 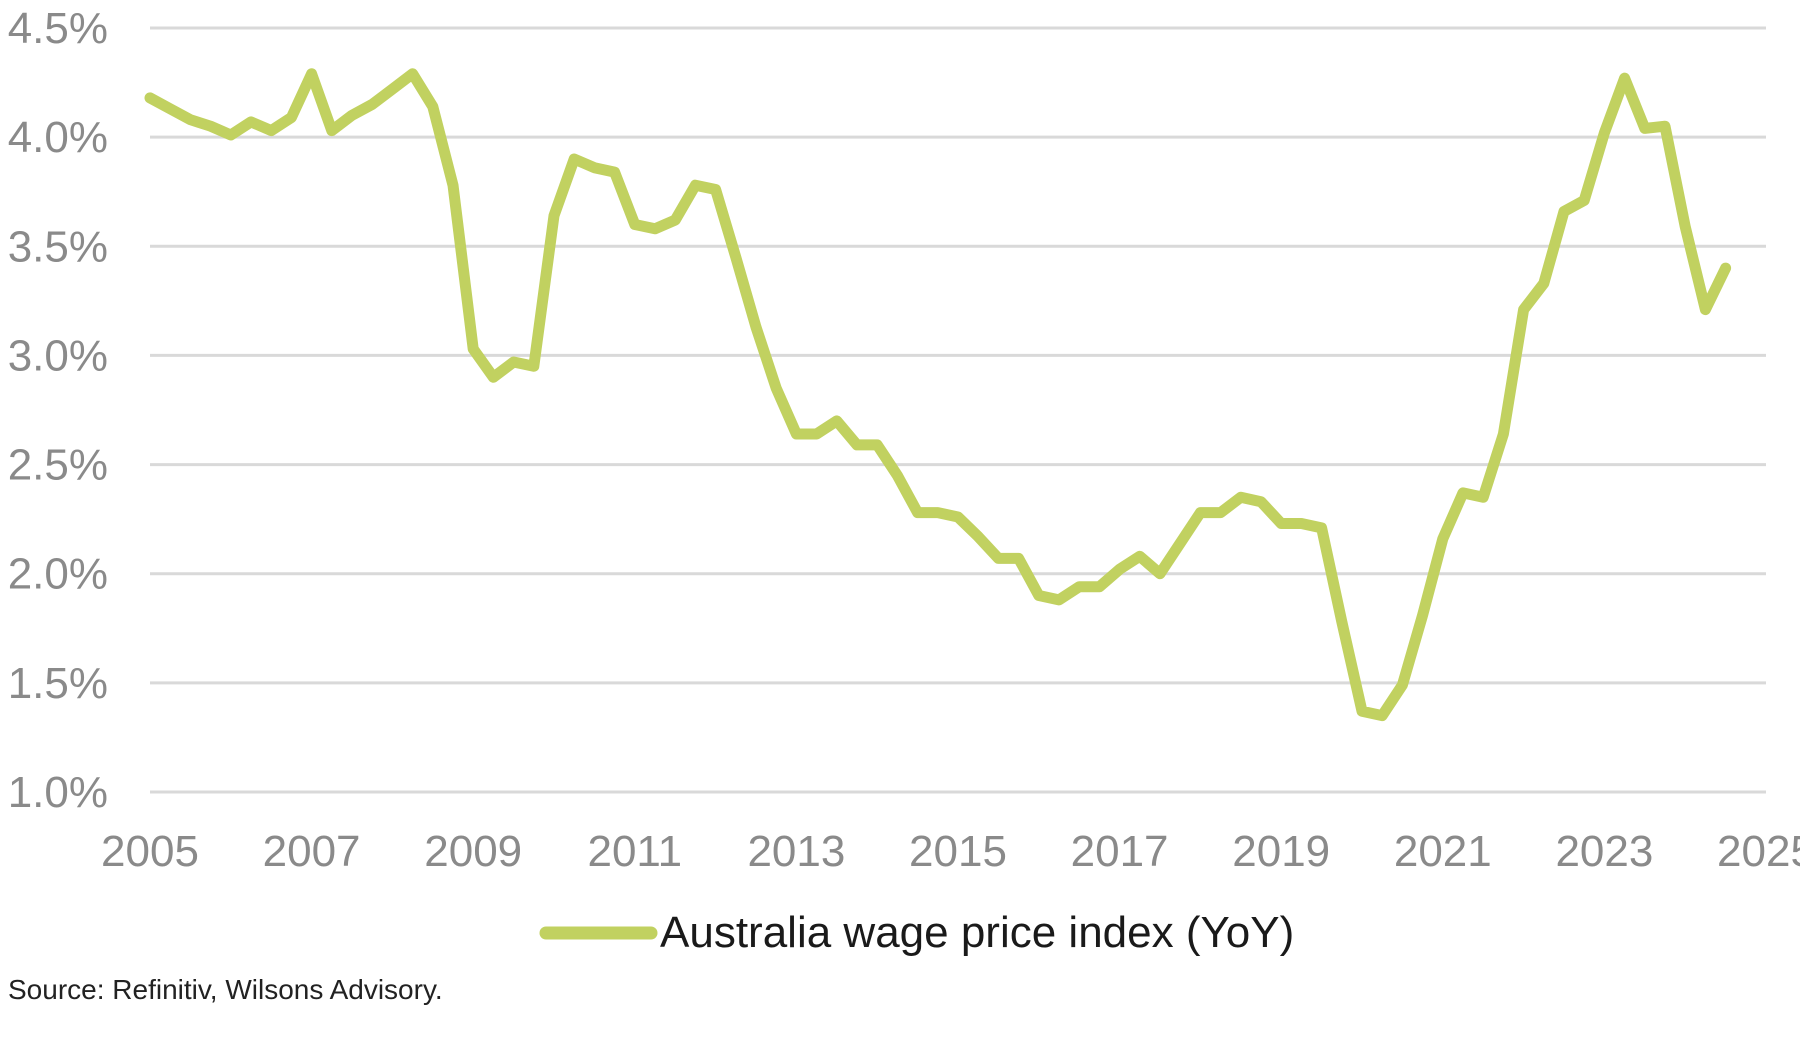 What do you see at coordinates (58, 137) in the screenshot?
I see `y-tick-label: 4.0%` at bounding box center [58, 137].